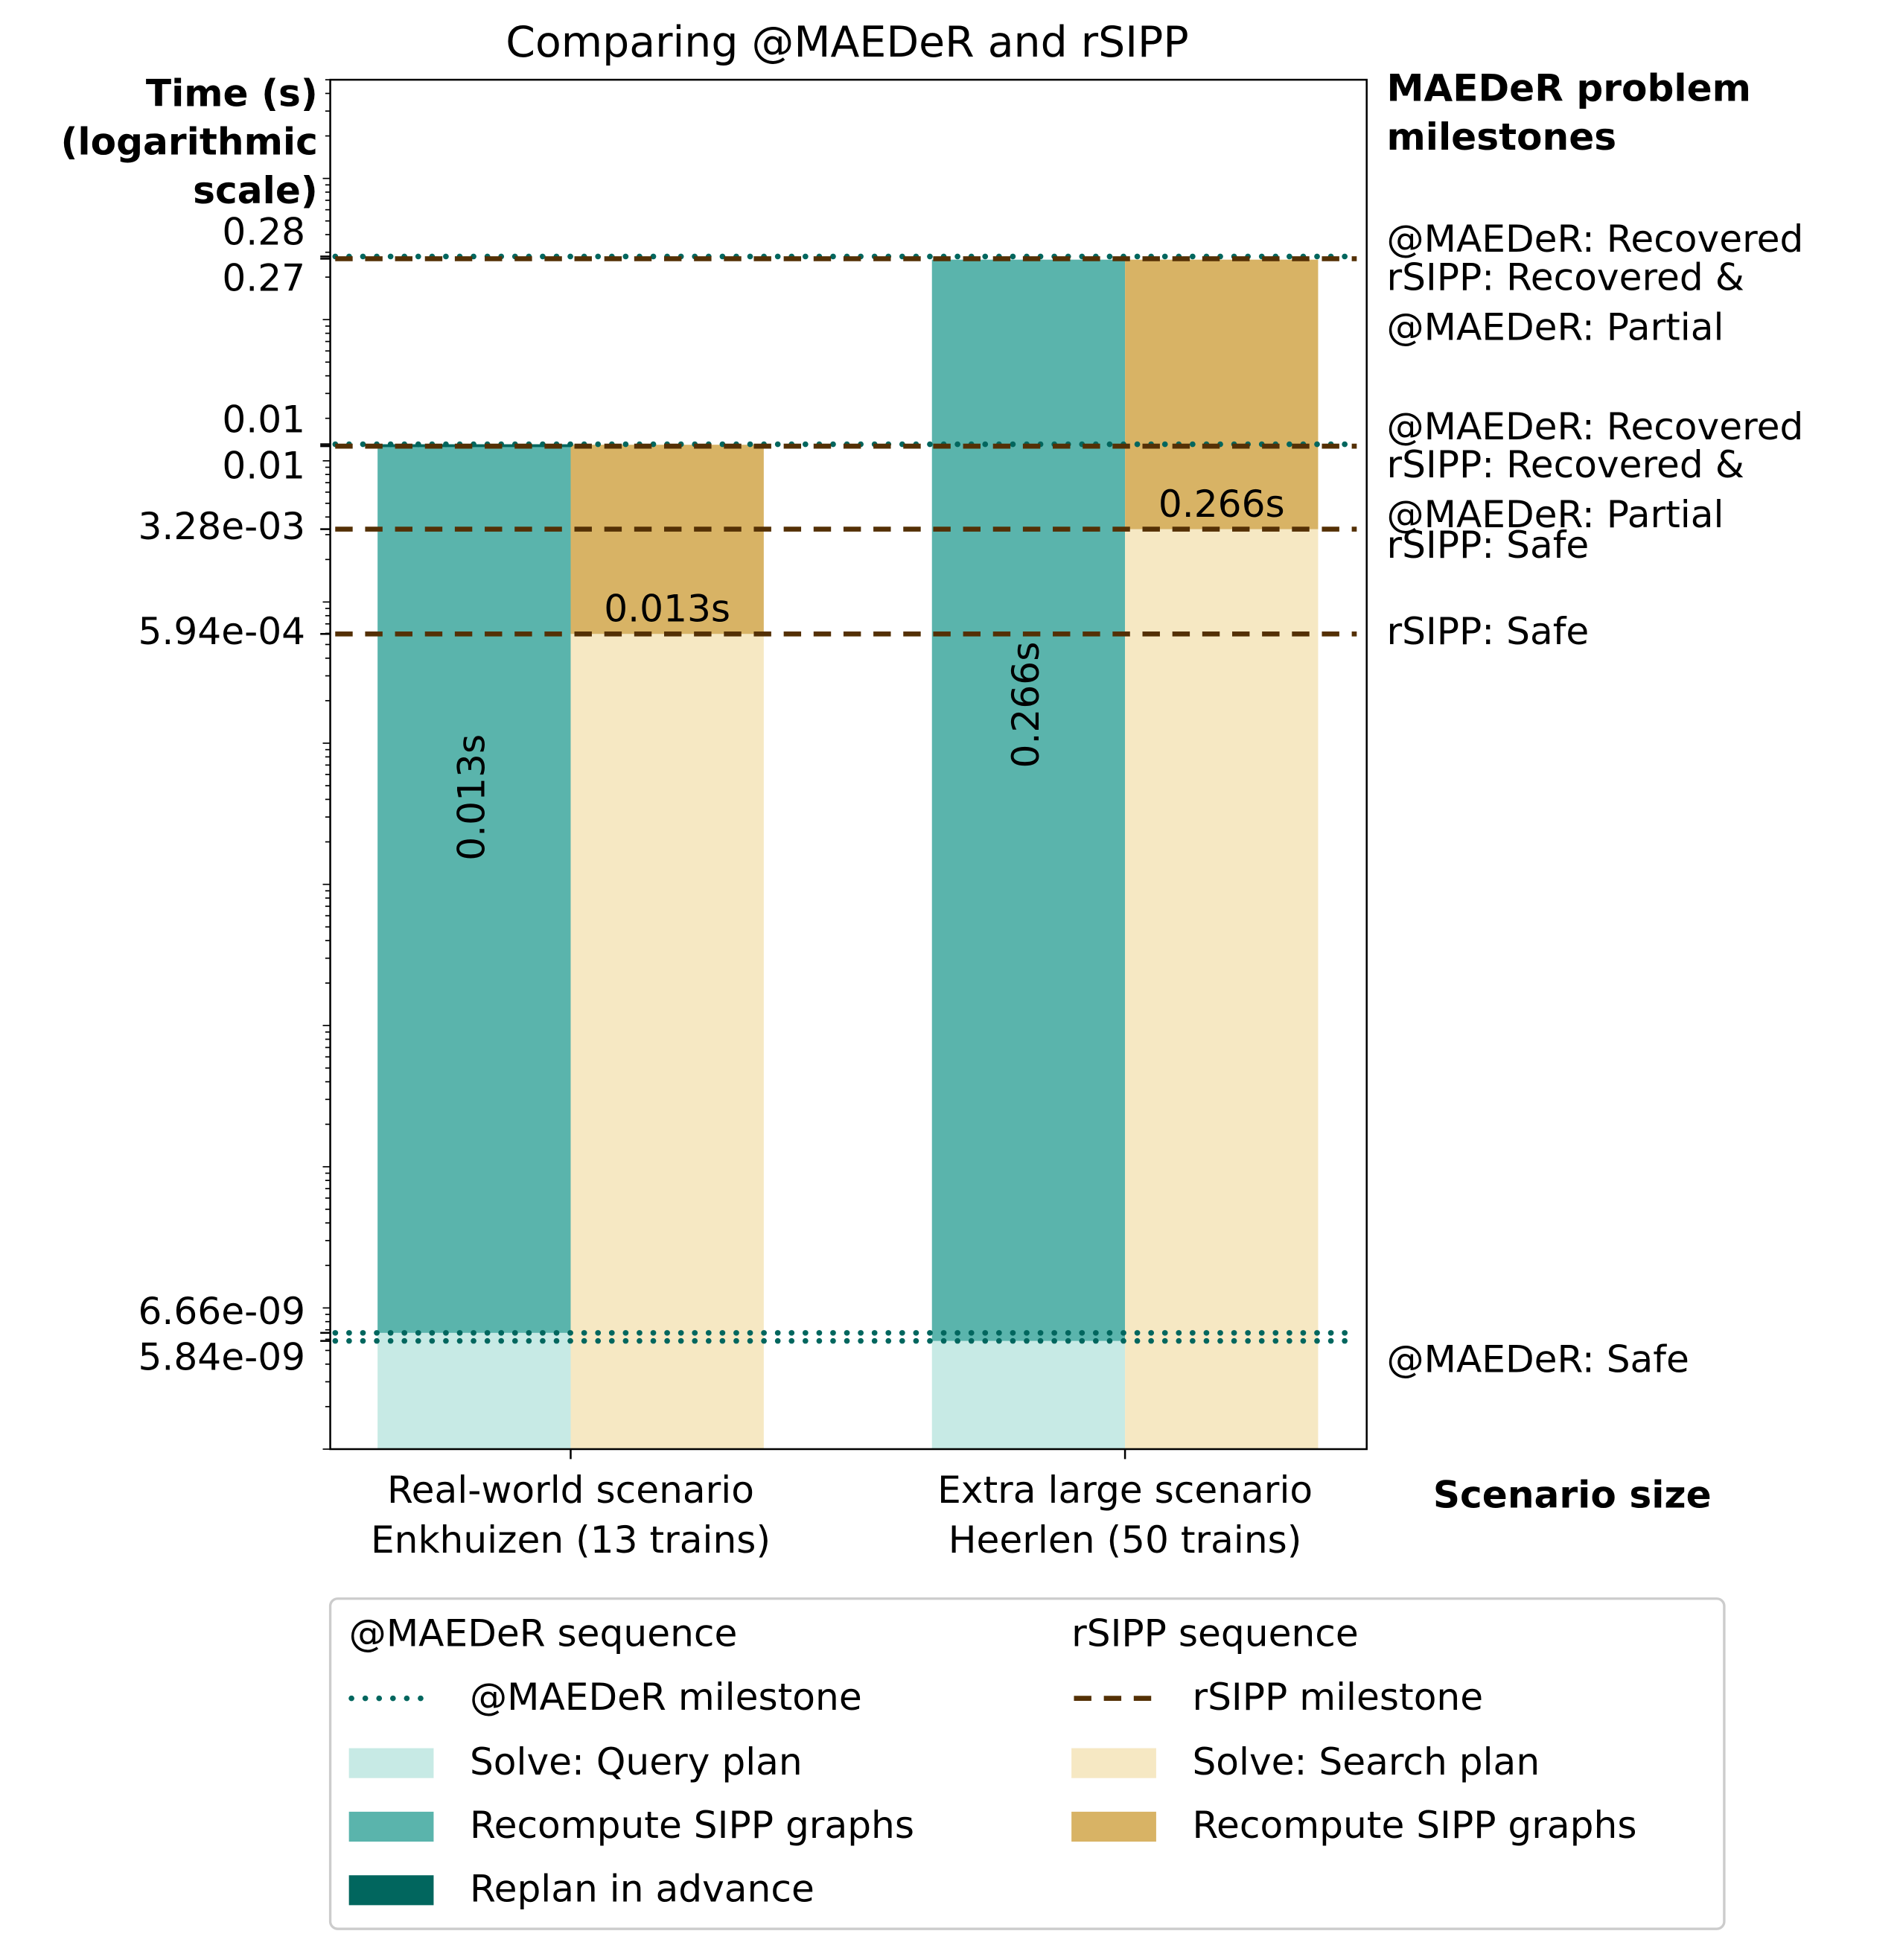 The height and width of the screenshot is (1960, 1900). Describe the element at coordinates (1366, 1762) in the screenshot. I see `legend-label: Solve: Search plan` at that location.